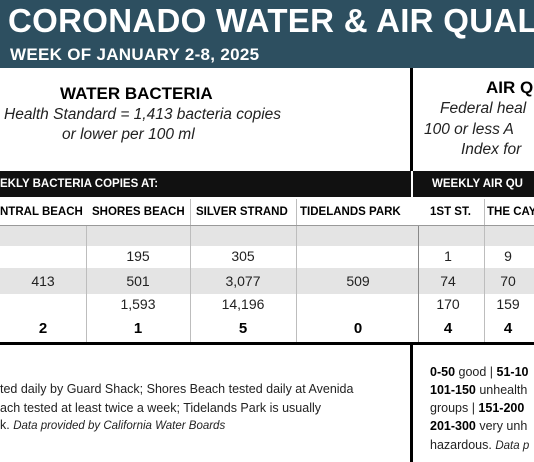 The width and height of the screenshot is (534, 462). Describe the element at coordinates (243, 328) in the screenshot. I see `total-silver: 5` at that location.